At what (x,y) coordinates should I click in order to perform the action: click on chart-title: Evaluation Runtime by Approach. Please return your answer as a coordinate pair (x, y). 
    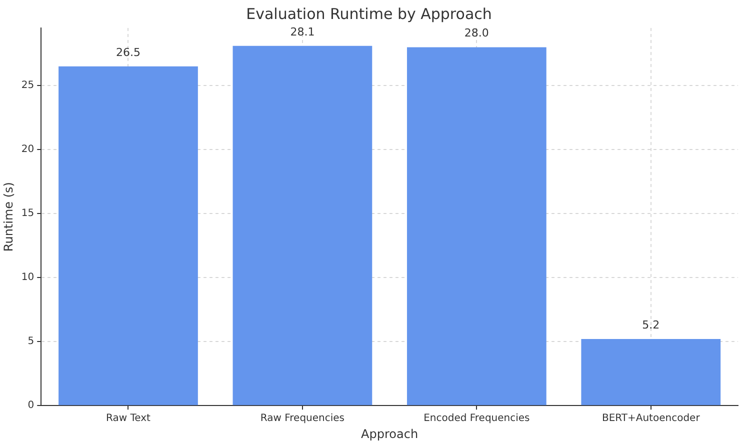
    Looking at the image, I should click on (369, 13).